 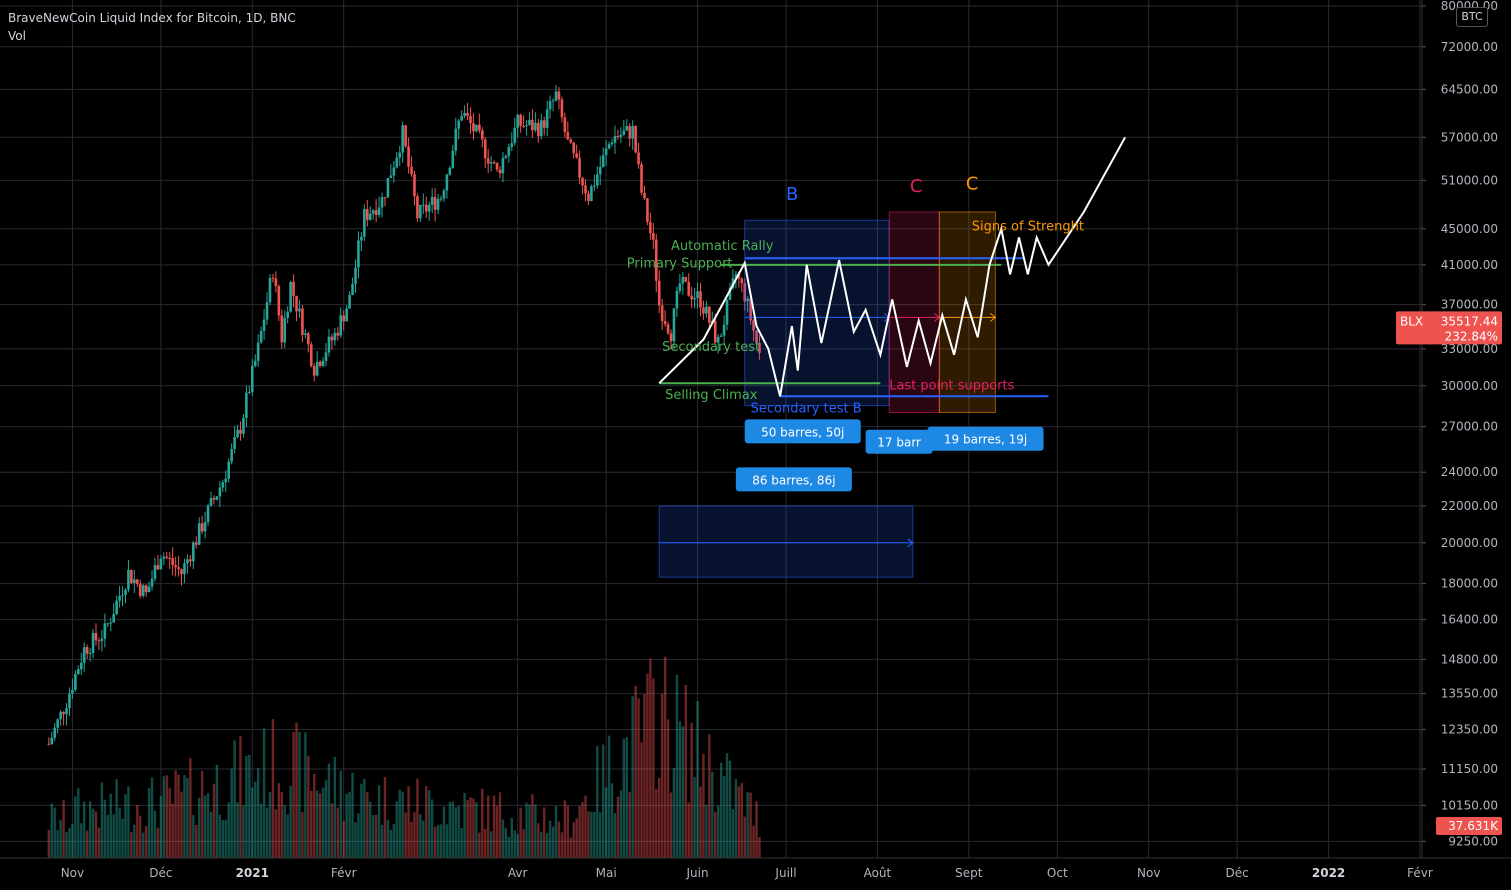 What do you see at coordinates (827, 394) in the screenshot?
I see `zones` at bounding box center [827, 394].